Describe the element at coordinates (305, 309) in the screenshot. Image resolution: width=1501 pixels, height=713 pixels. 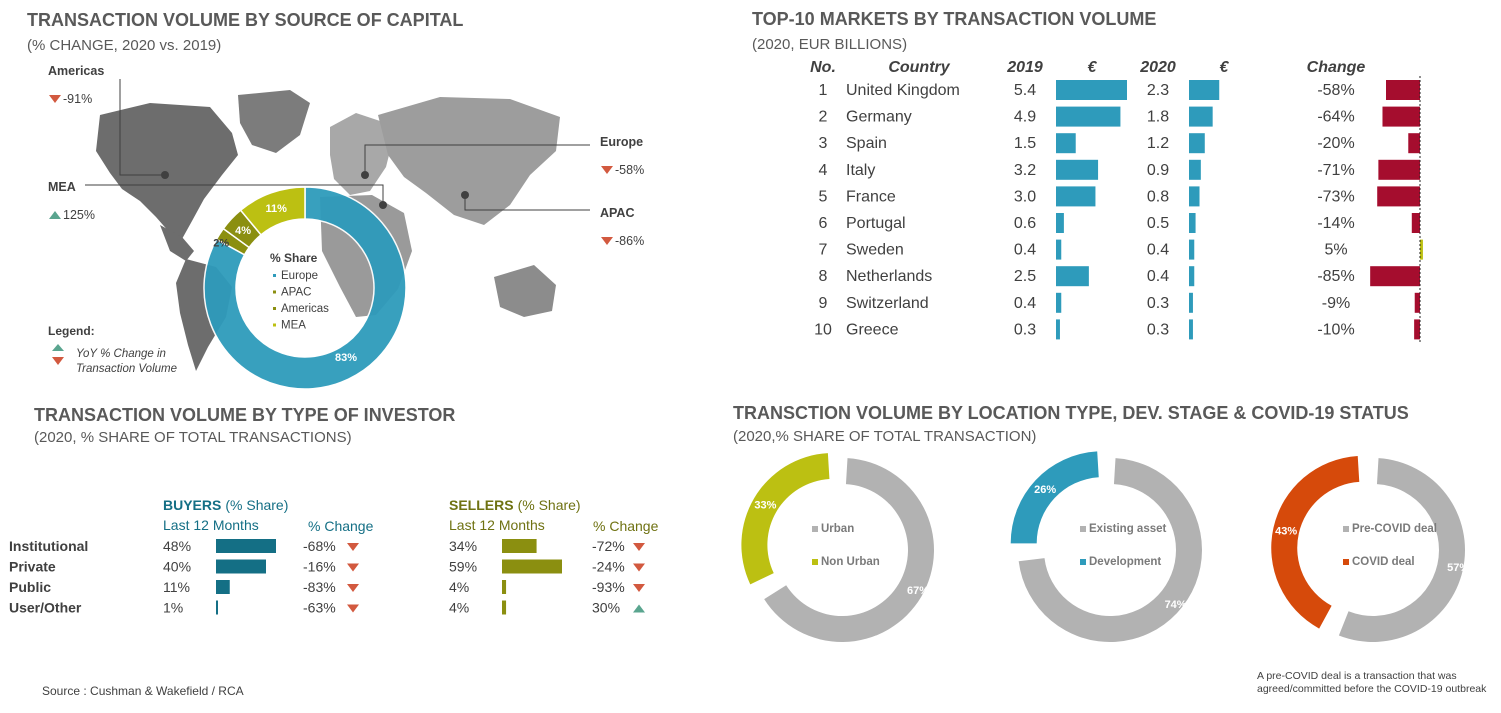
I see `capital-legend-item: Americas` at that location.